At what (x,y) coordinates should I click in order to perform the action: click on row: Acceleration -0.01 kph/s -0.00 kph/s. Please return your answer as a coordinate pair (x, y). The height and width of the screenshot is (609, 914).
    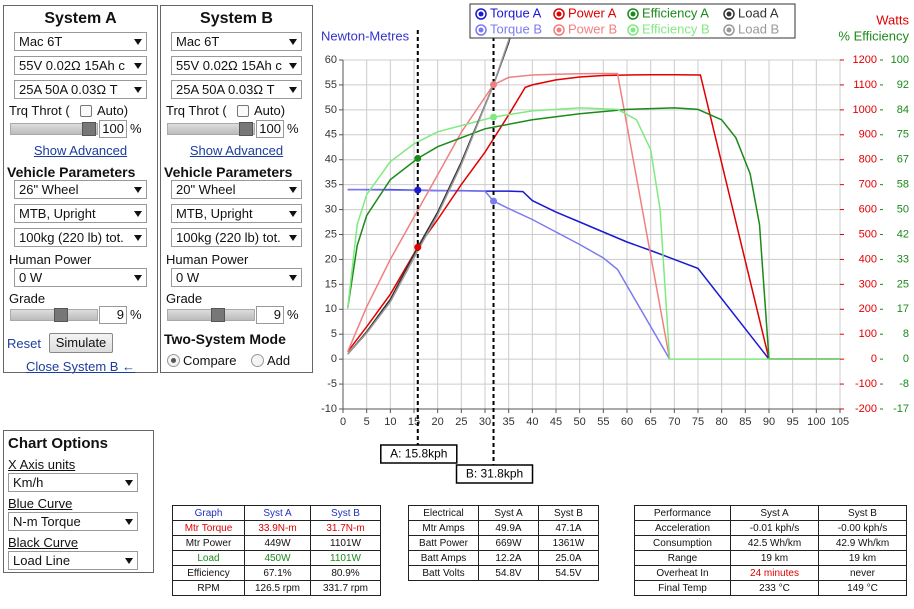
    Looking at the image, I should click on (770, 528).